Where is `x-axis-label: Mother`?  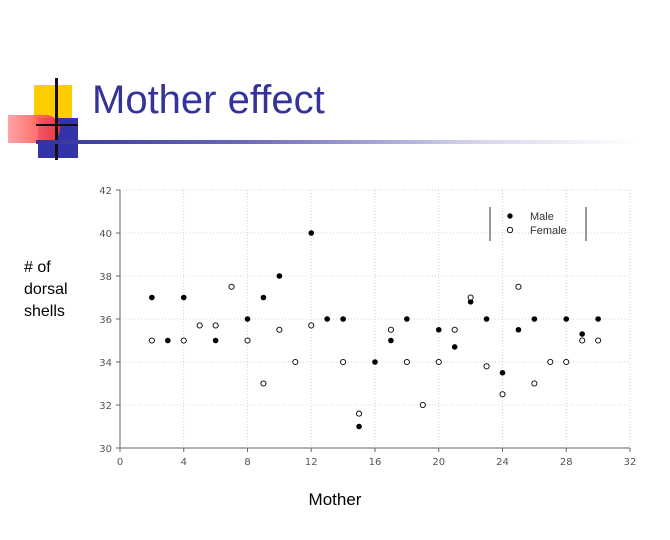 x-axis-label: Mother is located at coordinates (335, 499).